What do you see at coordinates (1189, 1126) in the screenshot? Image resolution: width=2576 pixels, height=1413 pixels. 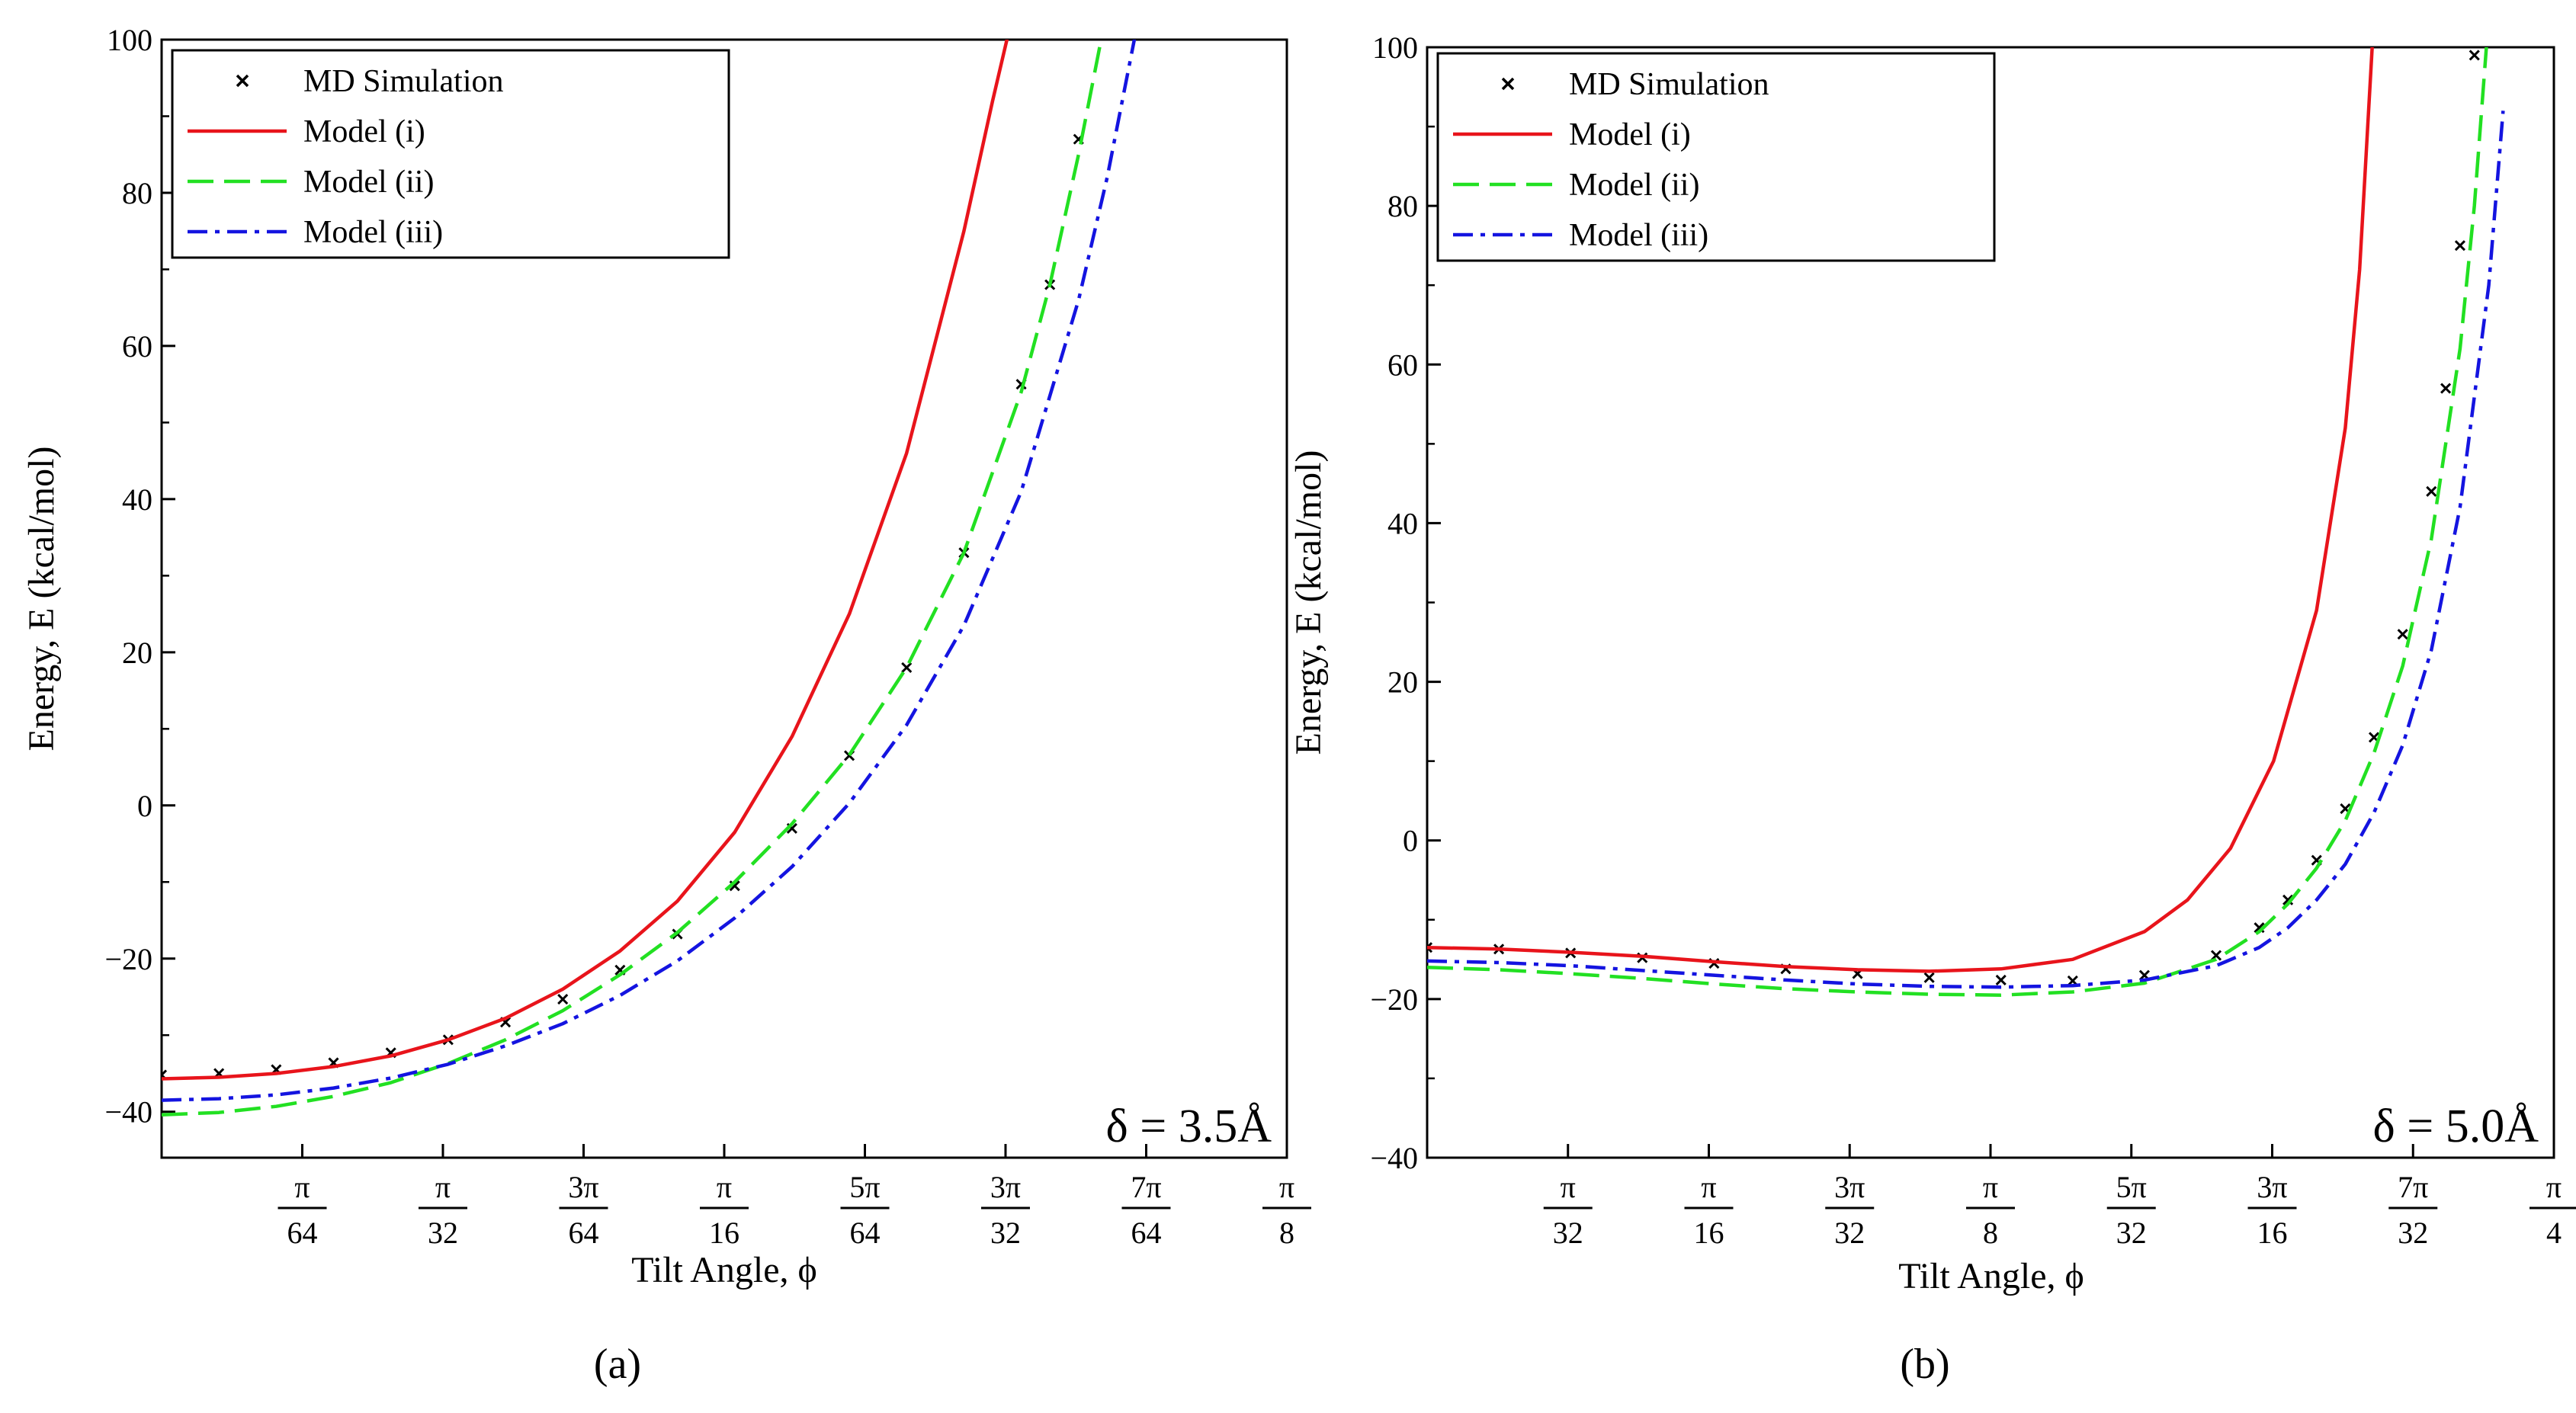 I see `delta-annotation: δ = 3.5Å` at bounding box center [1189, 1126].